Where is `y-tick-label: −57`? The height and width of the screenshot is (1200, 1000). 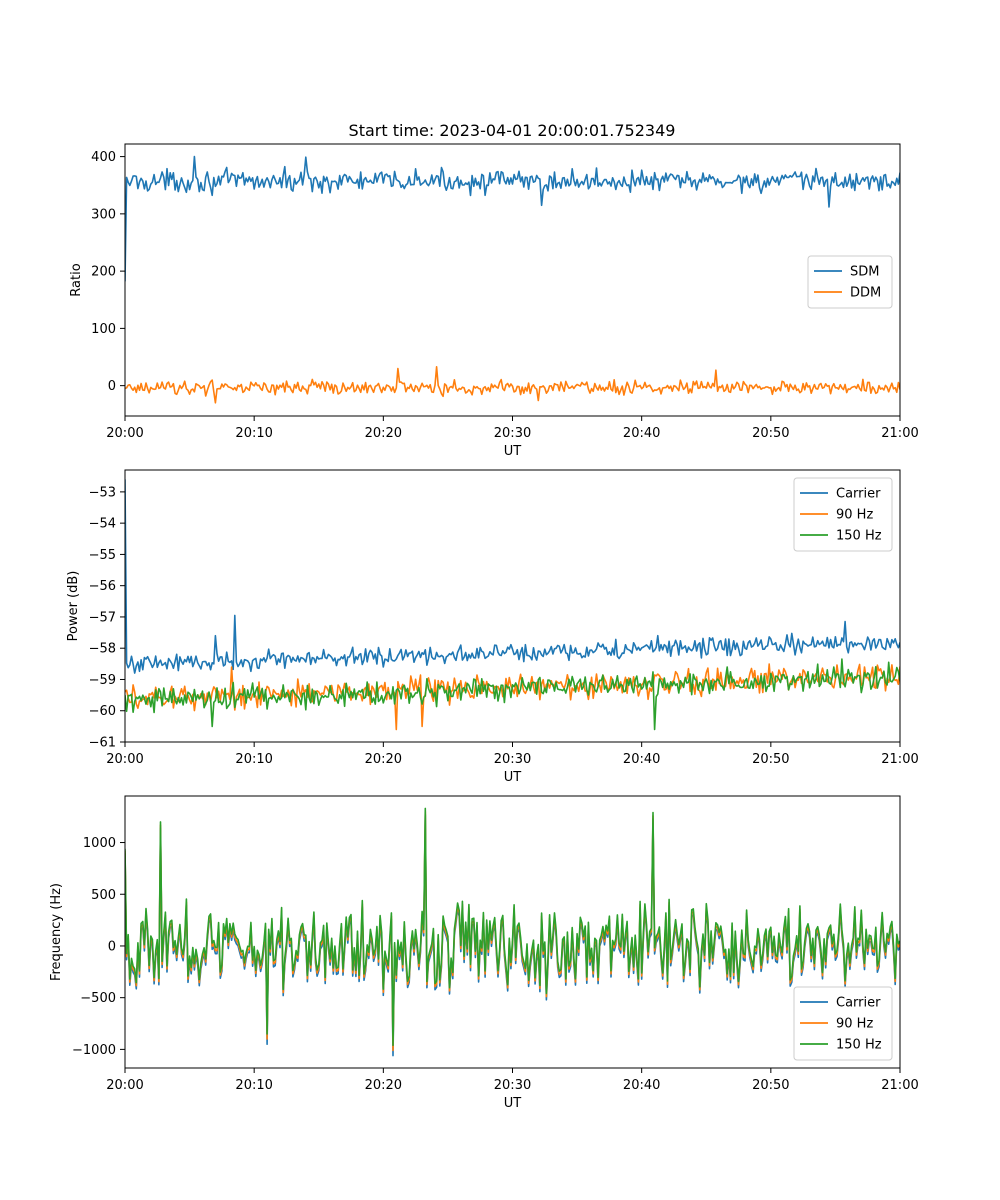 y-tick-label: −57 is located at coordinates (102, 617).